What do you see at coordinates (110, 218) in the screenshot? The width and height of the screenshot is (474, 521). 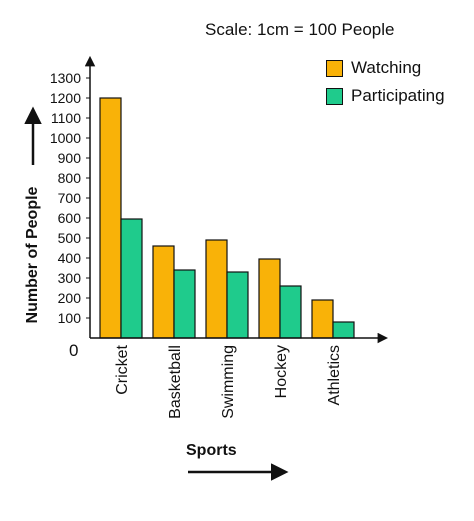 I see `bar-cricket-watching` at bounding box center [110, 218].